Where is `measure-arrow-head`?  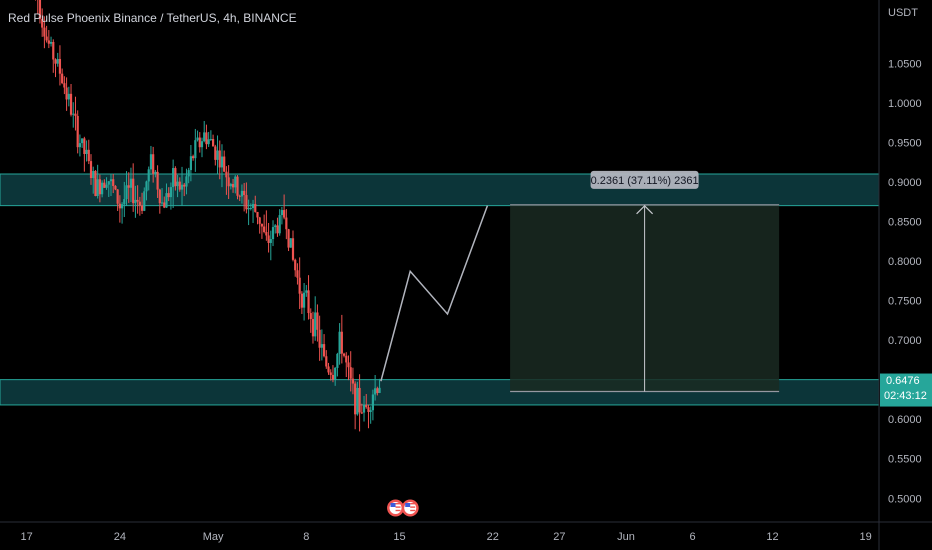
measure-arrow-head is located at coordinates (645, 209).